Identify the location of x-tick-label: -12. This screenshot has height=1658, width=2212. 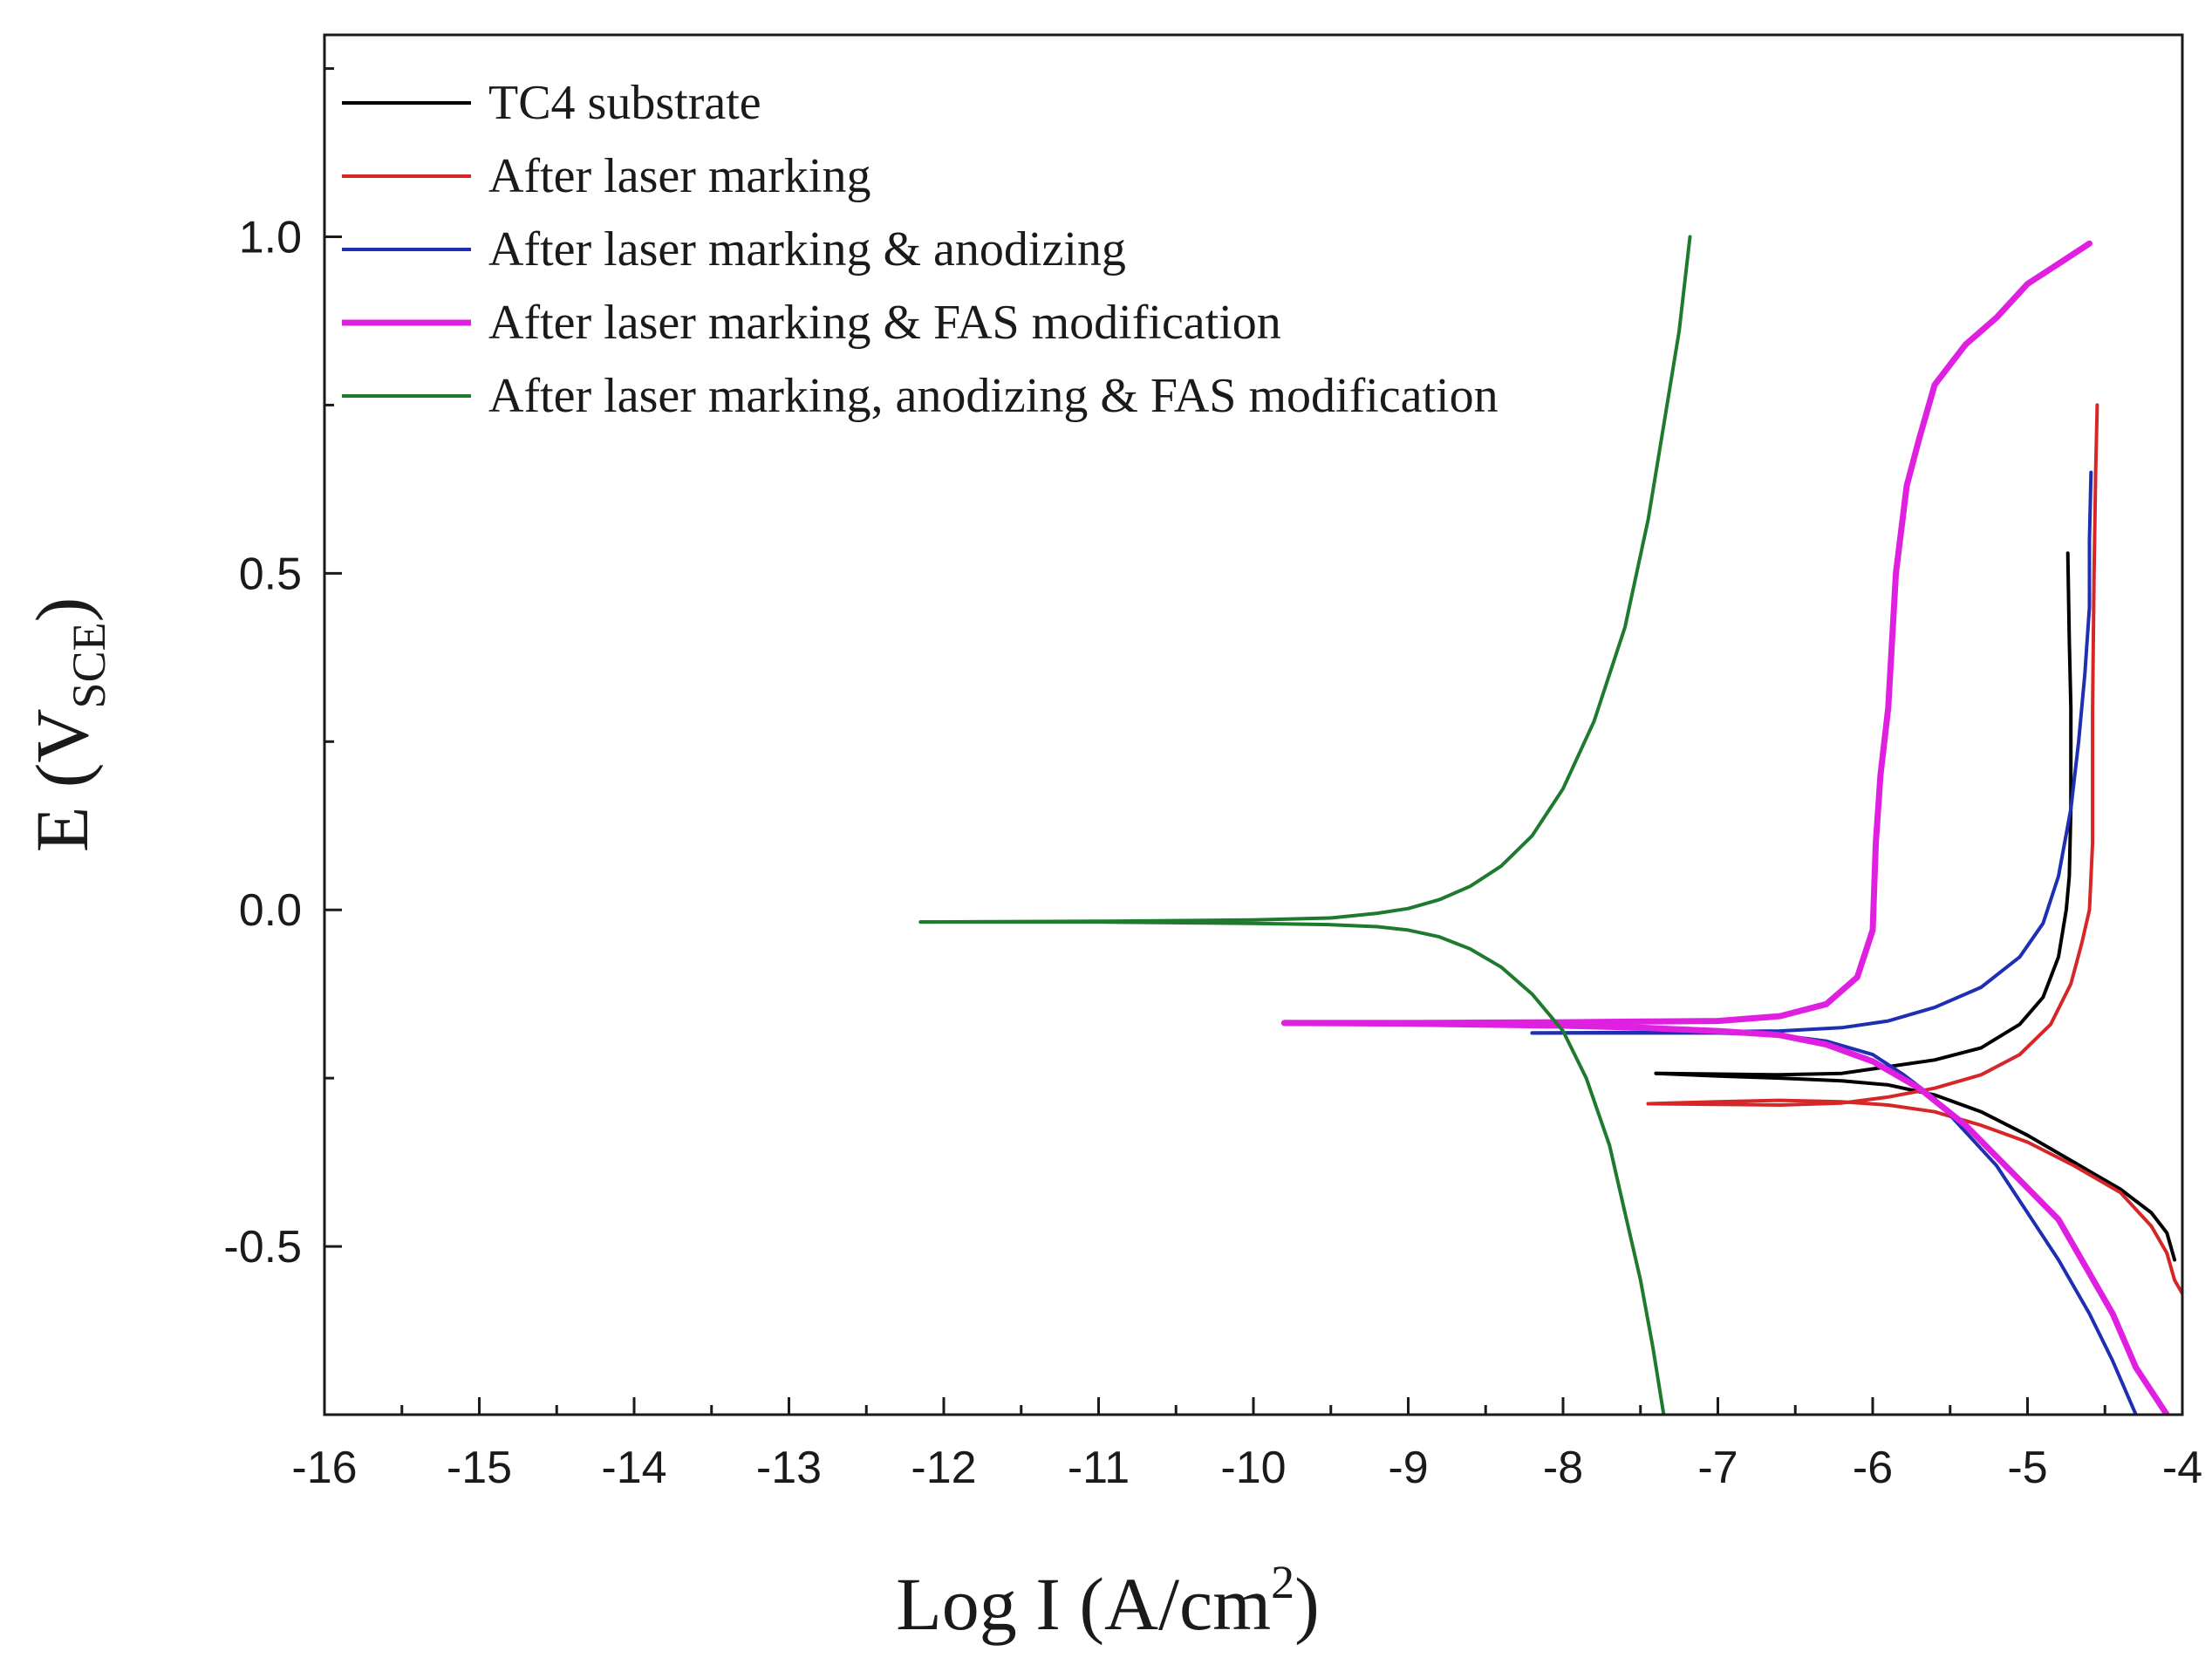
(944, 1468).